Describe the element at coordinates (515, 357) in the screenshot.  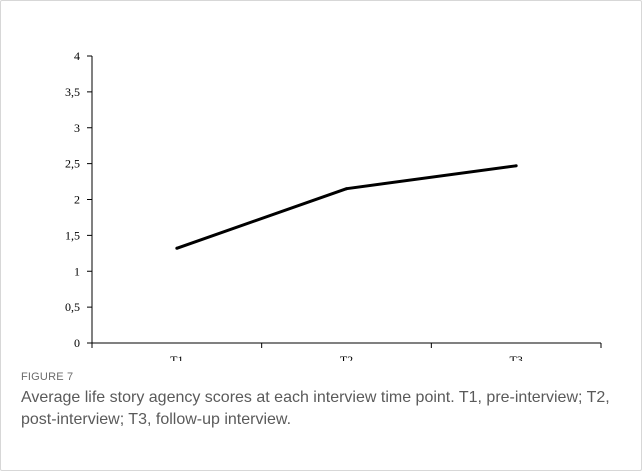
I see `x-tick-label: T3` at that location.